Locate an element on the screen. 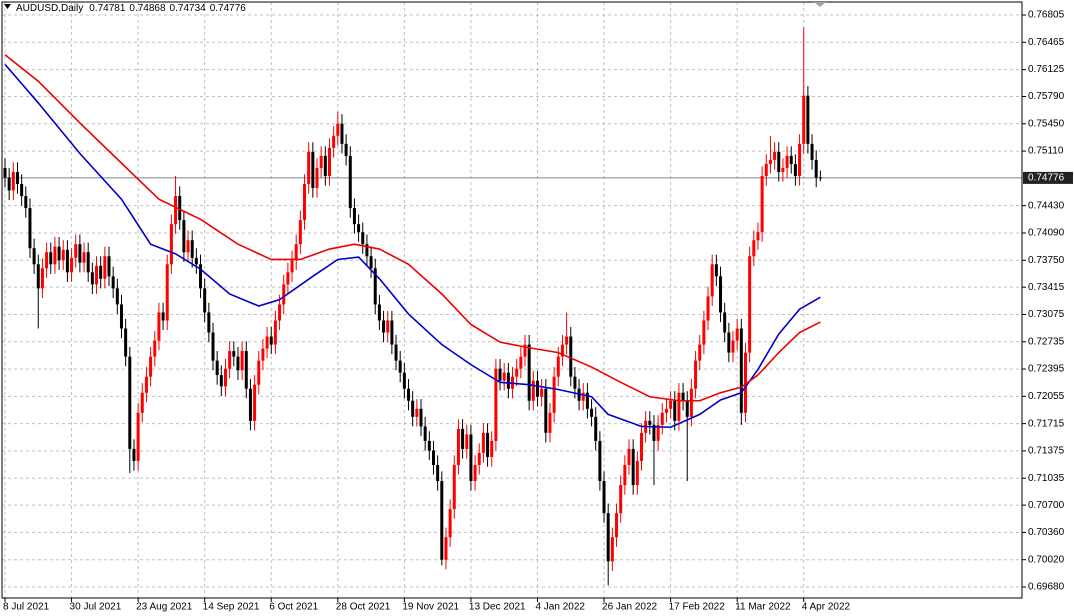  header-close: 0.74776 is located at coordinates (228, 8).